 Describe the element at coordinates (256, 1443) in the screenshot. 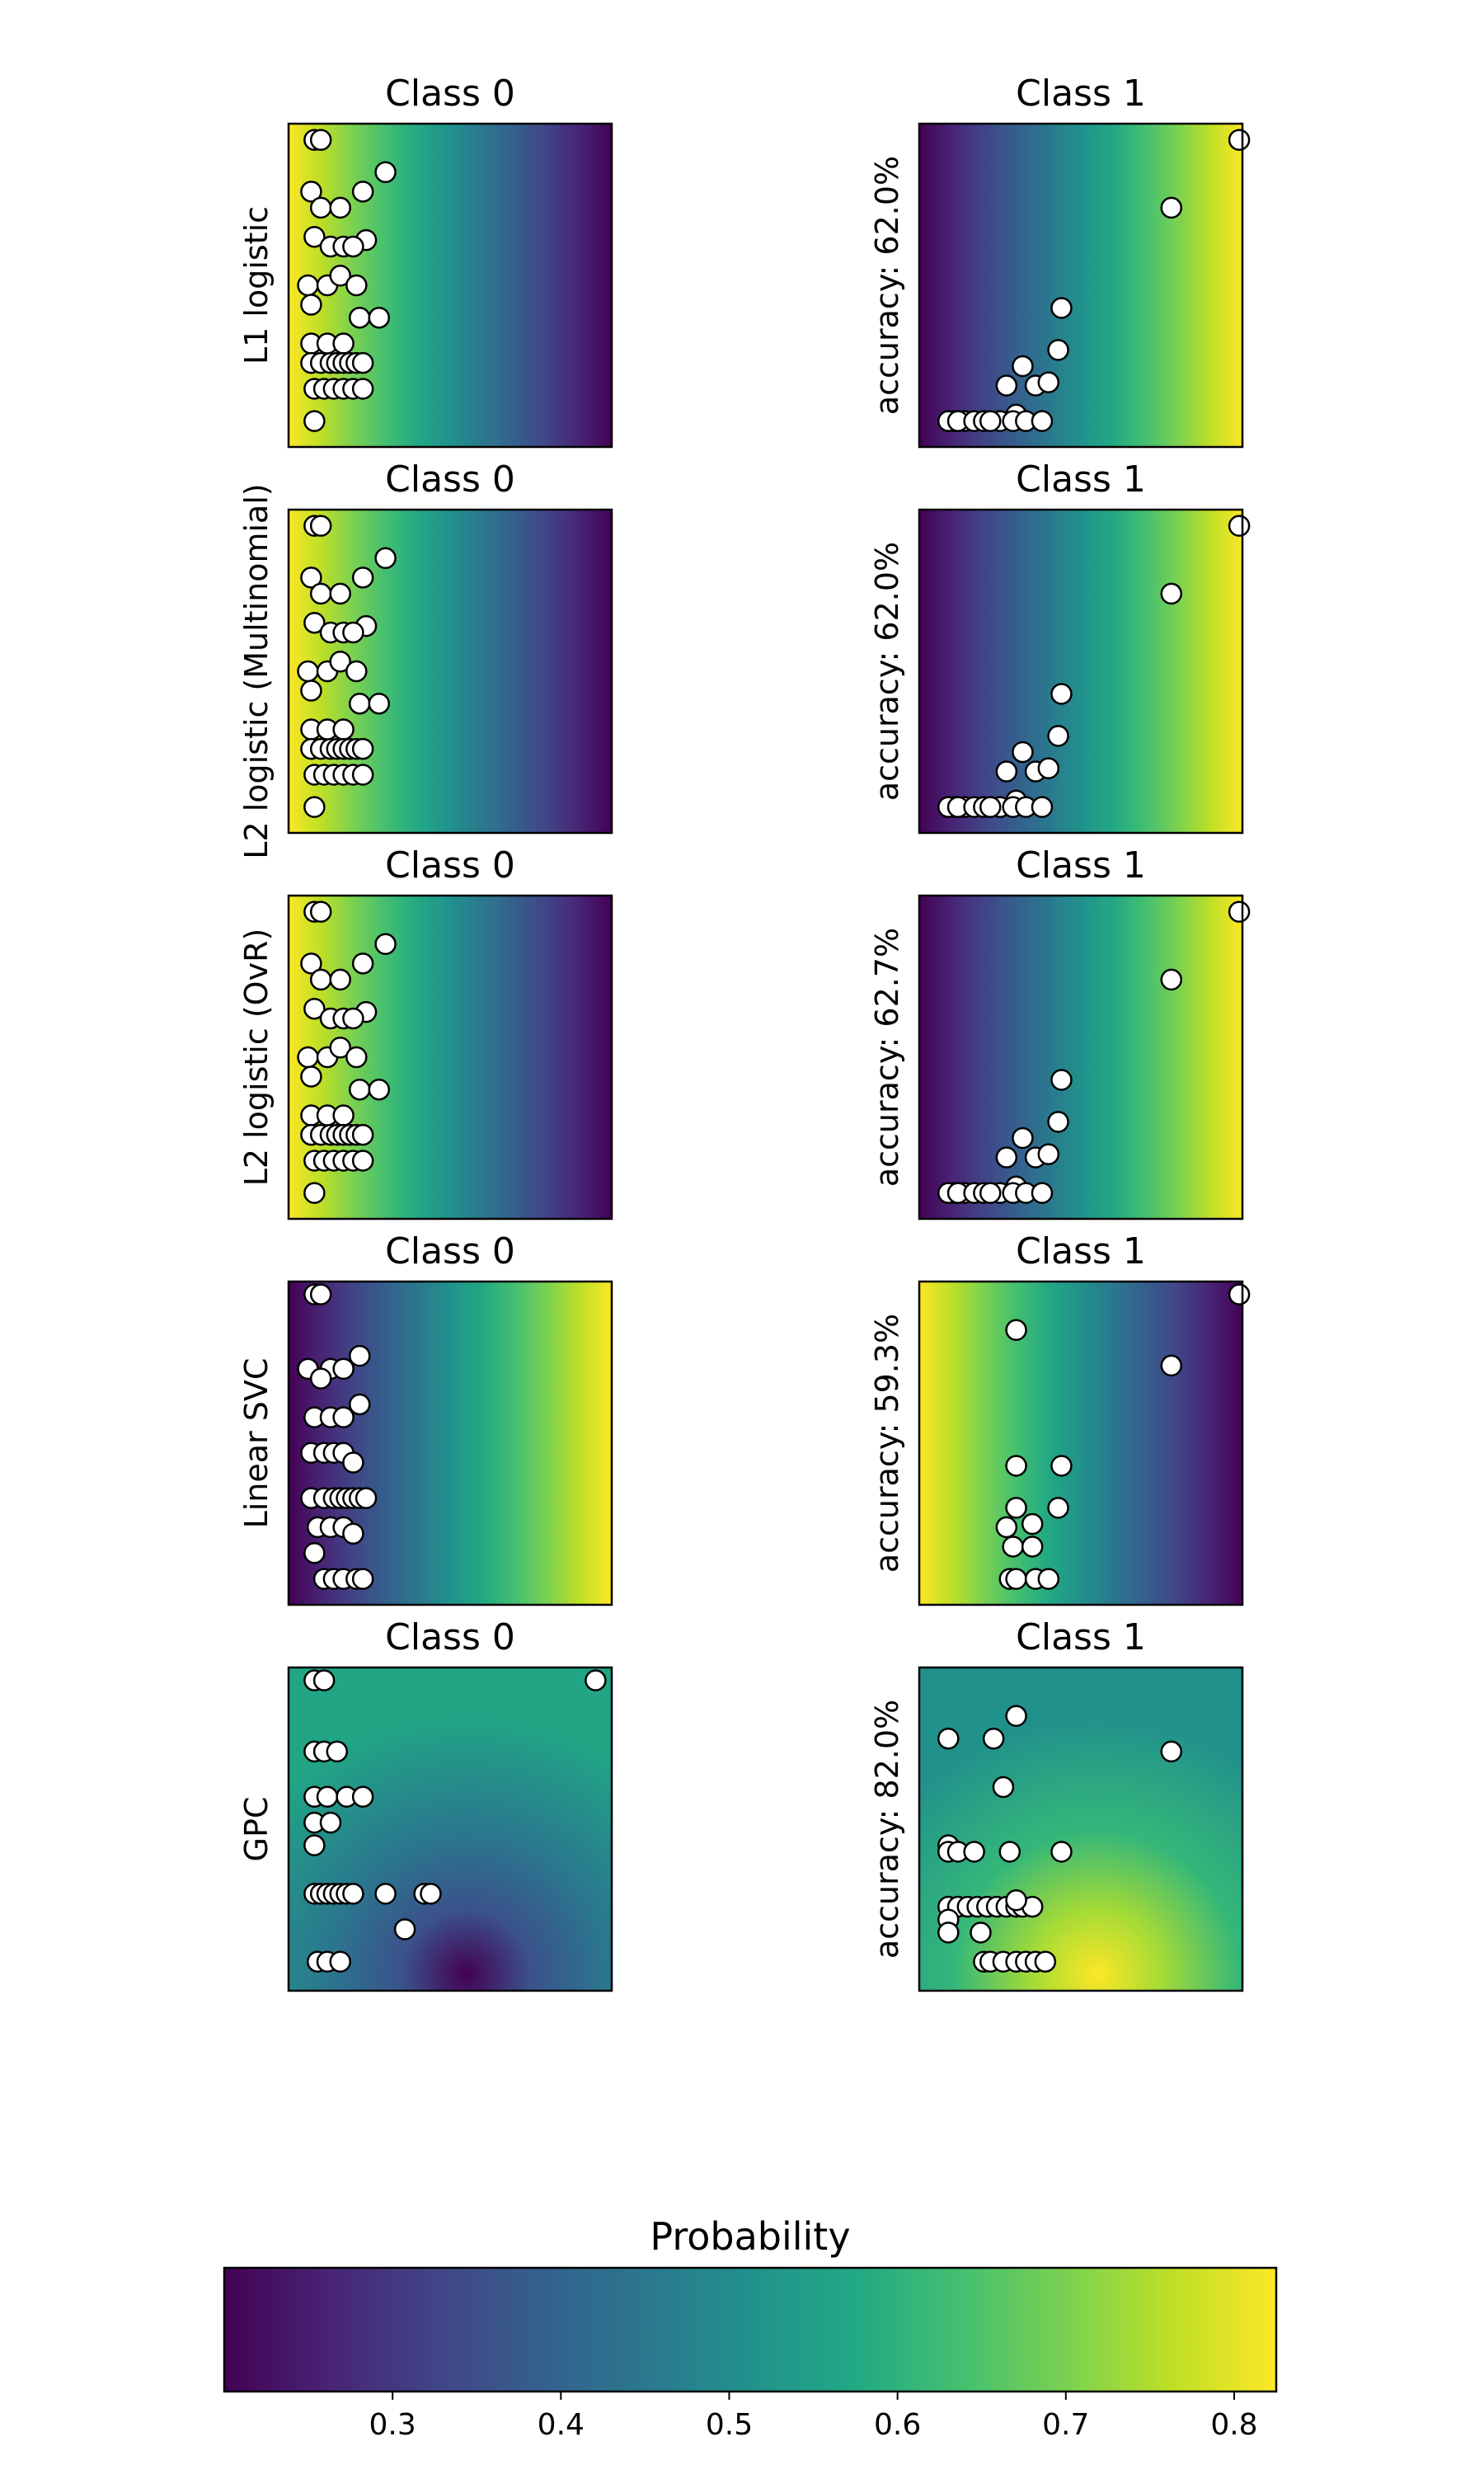

I see `model-label: Linear SVC` at that location.